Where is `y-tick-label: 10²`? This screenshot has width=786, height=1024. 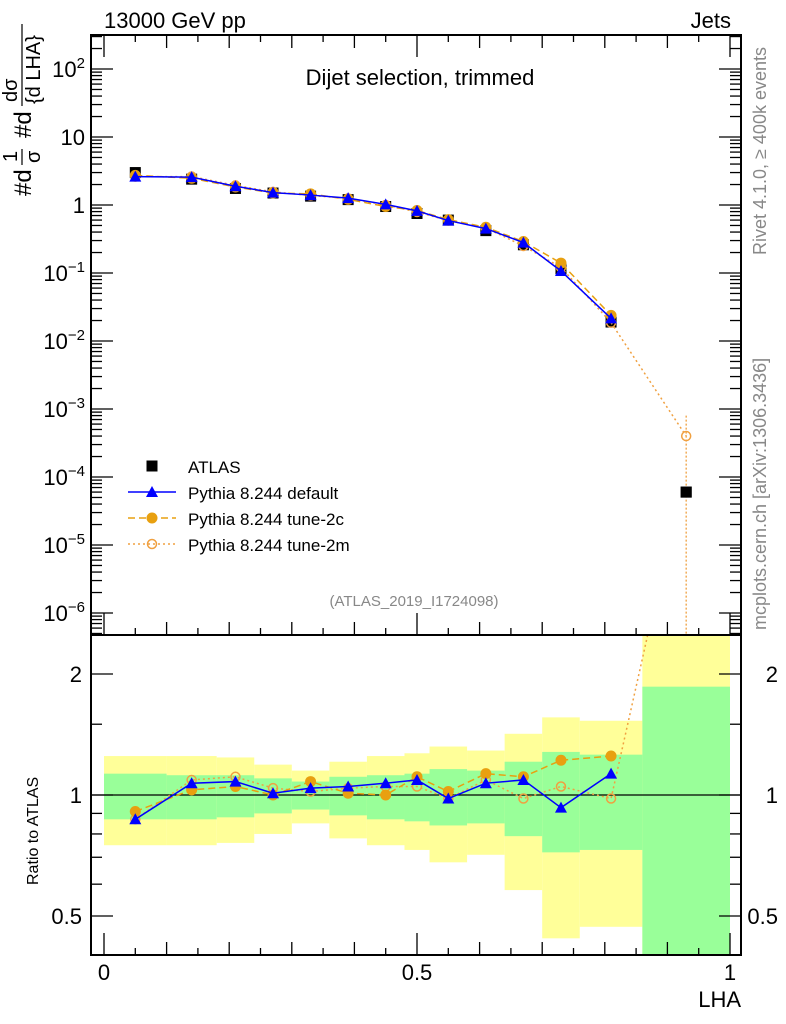 y-tick-label: 10² is located at coordinates (68, 68).